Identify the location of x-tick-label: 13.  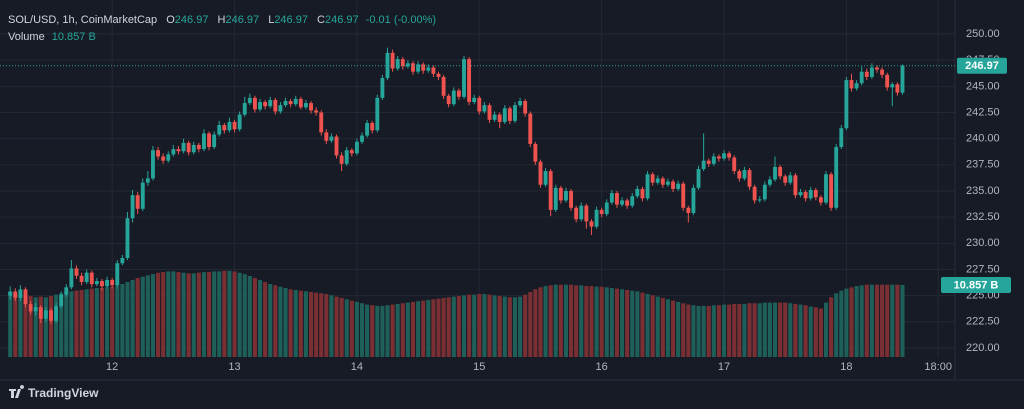
(234, 367).